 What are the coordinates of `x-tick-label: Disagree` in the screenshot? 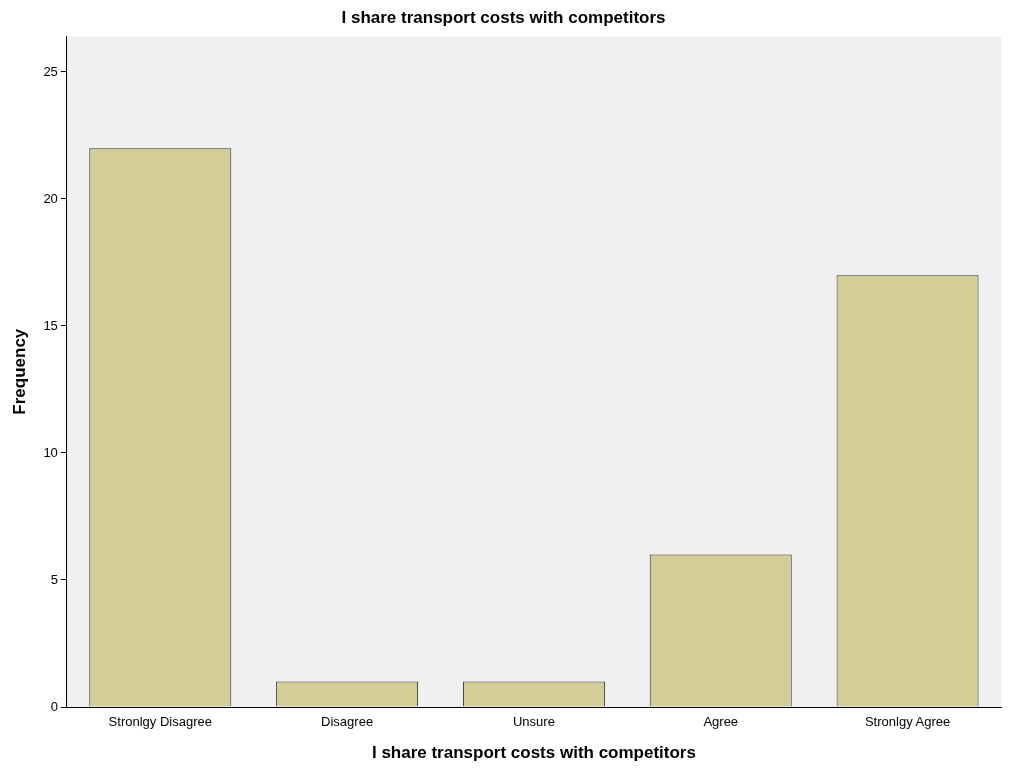 It's located at (347, 722).